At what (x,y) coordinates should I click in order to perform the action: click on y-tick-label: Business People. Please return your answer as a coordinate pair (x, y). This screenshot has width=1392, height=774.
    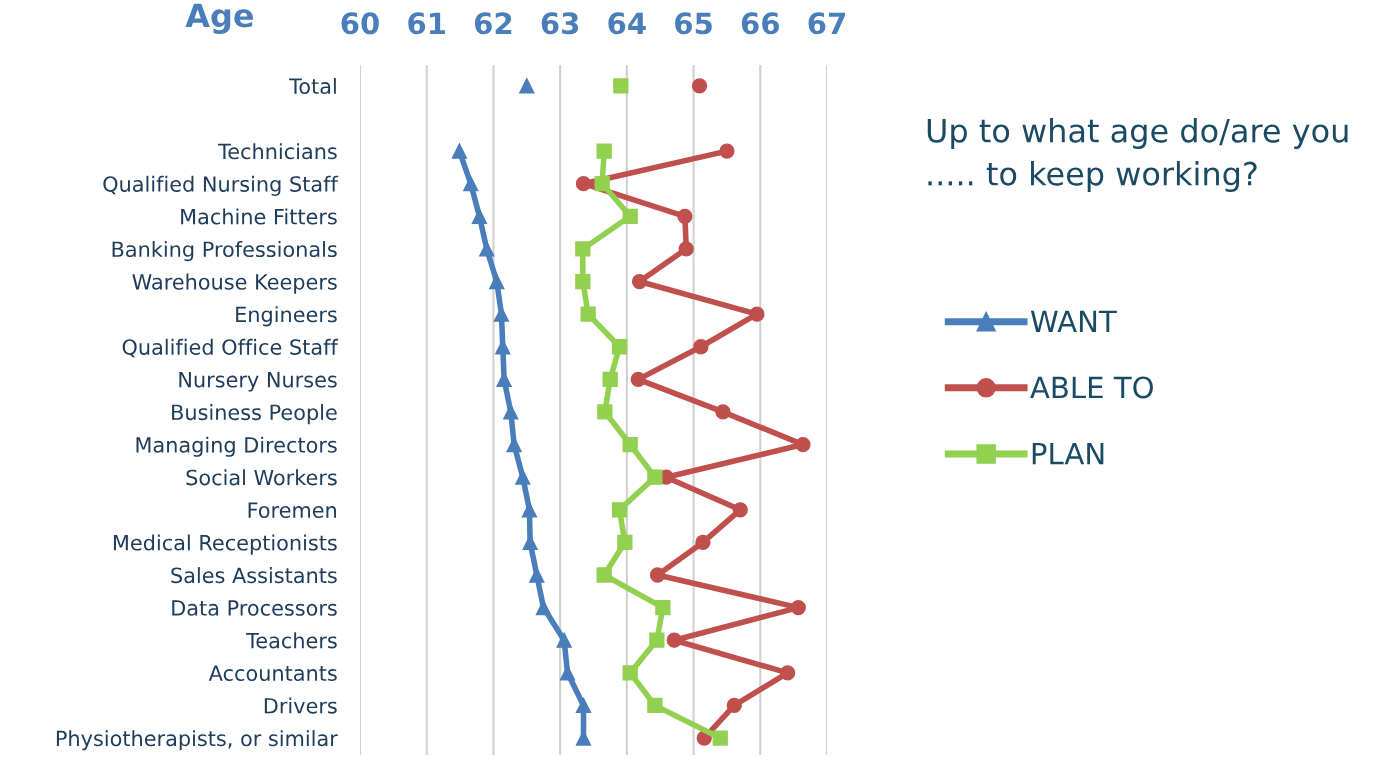
    Looking at the image, I should click on (254, 414).